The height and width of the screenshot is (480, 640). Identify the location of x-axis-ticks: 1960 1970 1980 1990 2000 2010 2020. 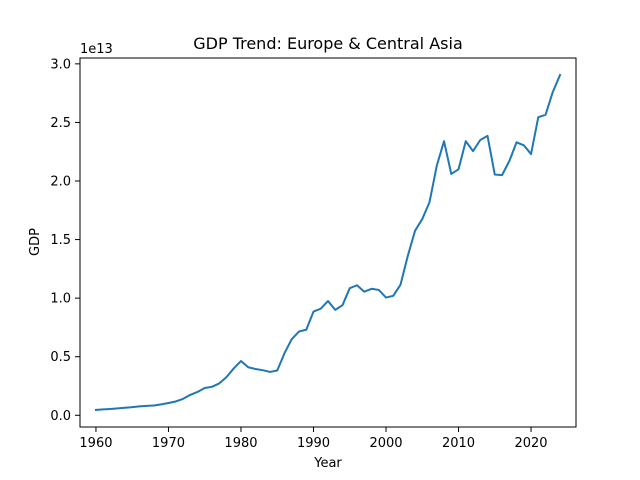
(313, 439).